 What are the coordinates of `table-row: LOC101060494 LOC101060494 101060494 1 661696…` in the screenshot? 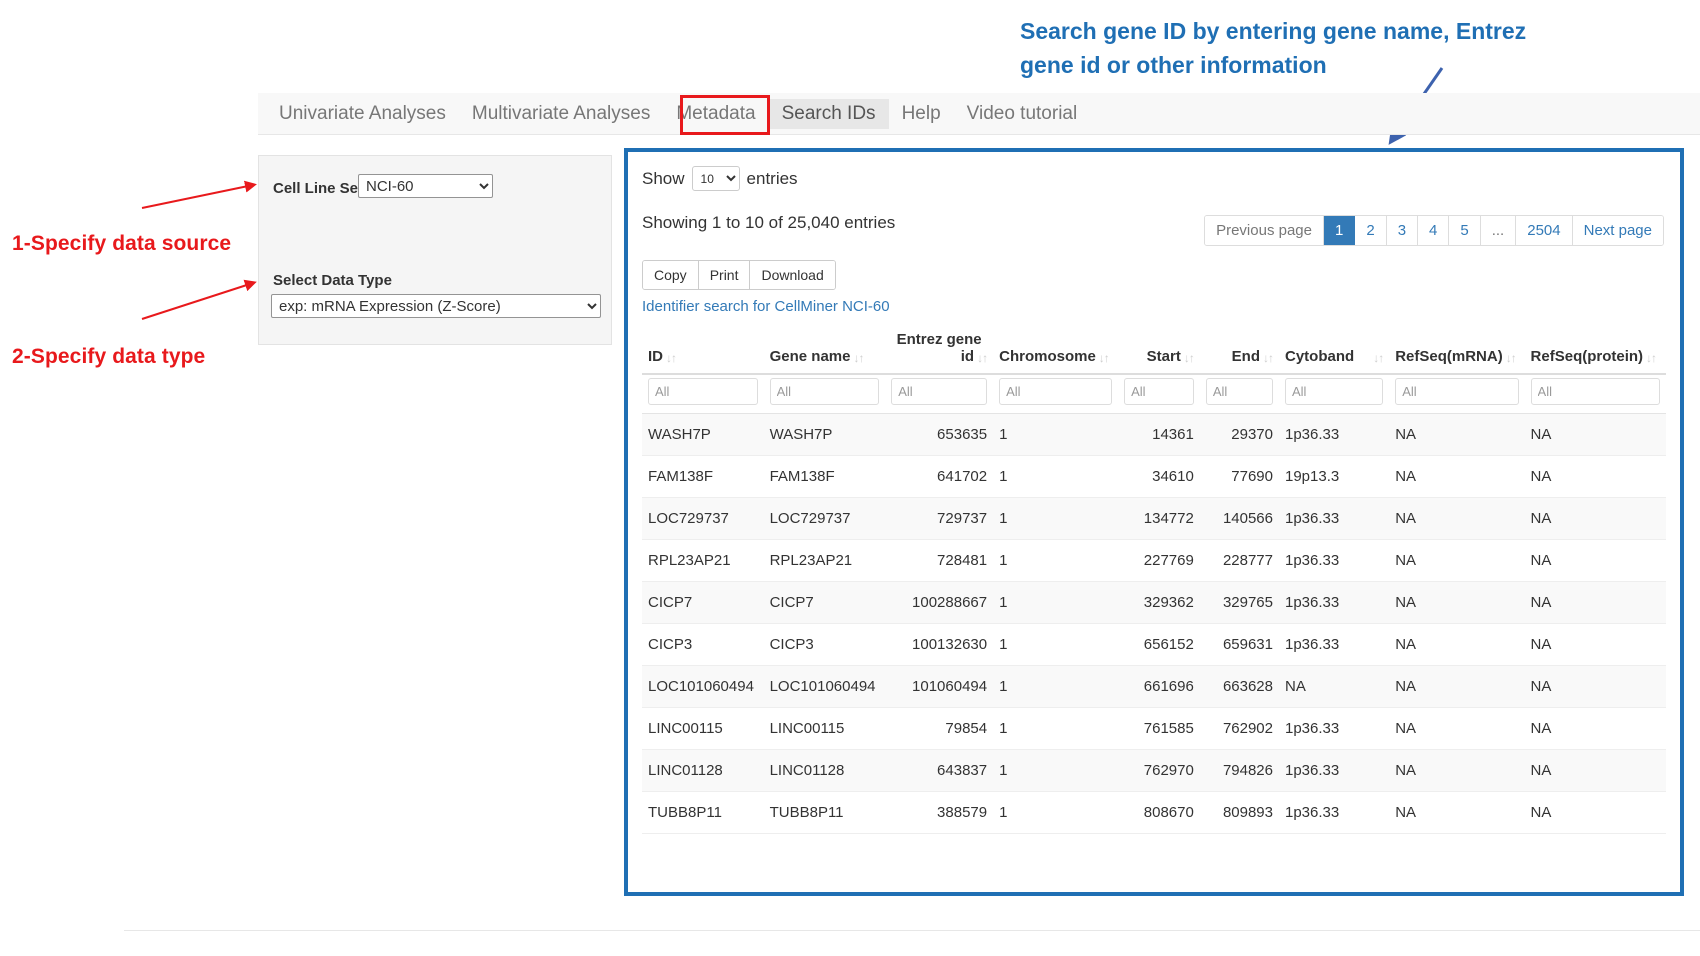 It's located at (1154, 686).